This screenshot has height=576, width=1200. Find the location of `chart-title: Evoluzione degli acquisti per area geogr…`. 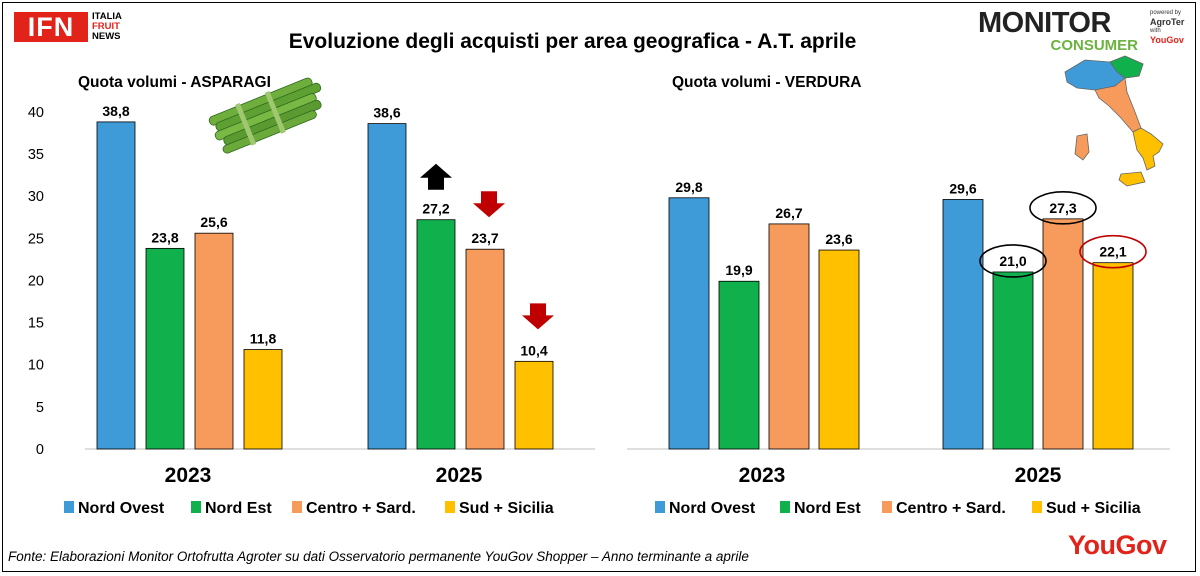

chart-title: Evoluzione degli acquisti per area geogr… is located at coordinates (572, 41).